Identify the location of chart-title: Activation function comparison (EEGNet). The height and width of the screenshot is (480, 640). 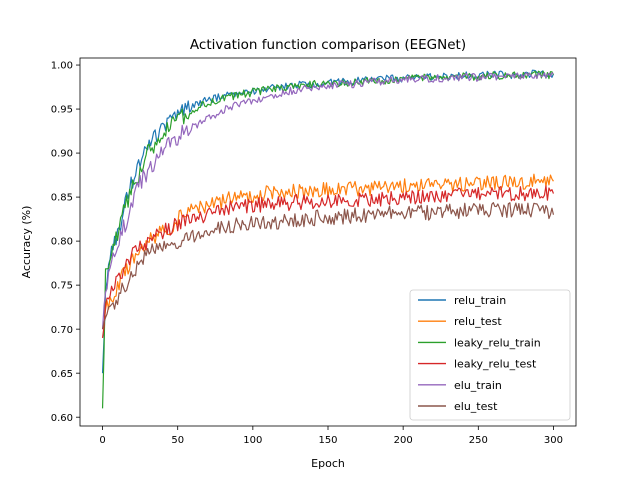
(328, 45).